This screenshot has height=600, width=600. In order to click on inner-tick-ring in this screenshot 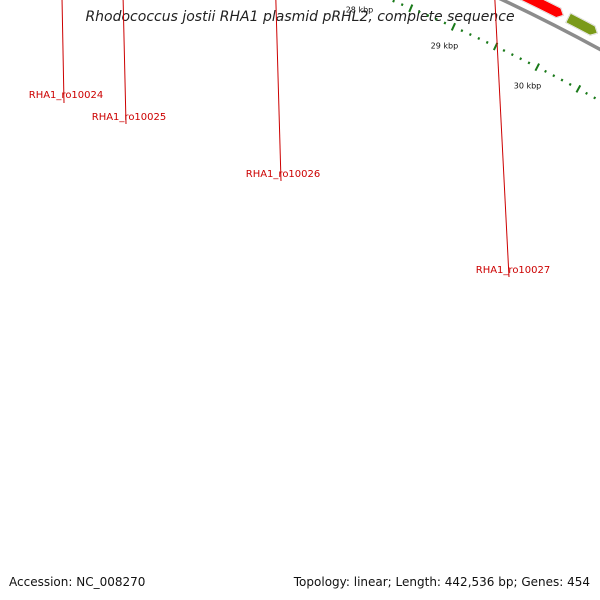, I will do `click(494, 50)`.